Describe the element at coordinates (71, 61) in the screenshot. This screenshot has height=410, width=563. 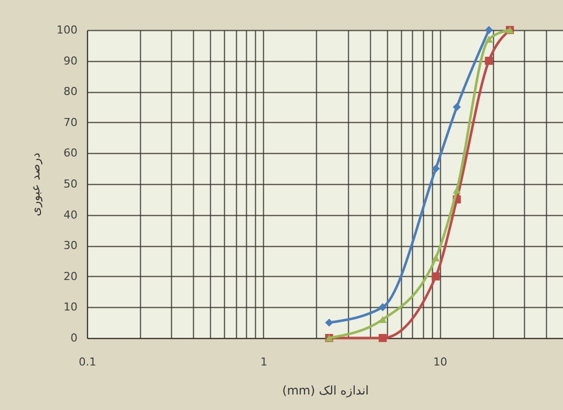
I see `y-tick-label: 90` at that location.